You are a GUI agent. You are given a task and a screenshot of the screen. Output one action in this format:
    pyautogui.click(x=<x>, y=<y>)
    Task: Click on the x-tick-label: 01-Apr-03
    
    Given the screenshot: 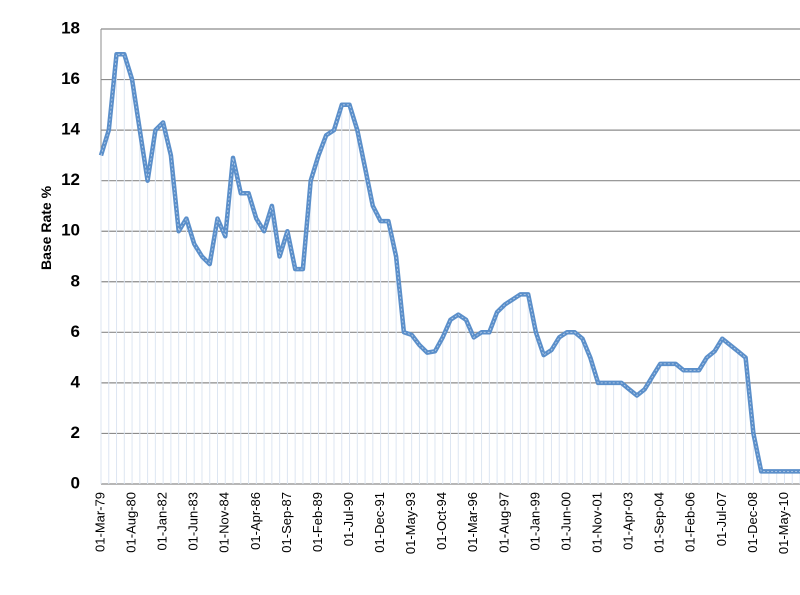 What is the action you would take?
    pyautogui.click(x=628, y=521)
    